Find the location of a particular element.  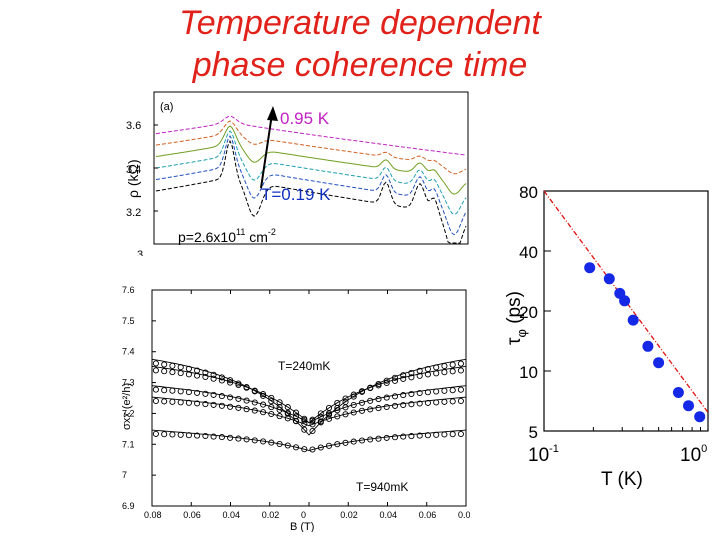

annotation-940mk: T=940mK is located at coordinates (382, 487).